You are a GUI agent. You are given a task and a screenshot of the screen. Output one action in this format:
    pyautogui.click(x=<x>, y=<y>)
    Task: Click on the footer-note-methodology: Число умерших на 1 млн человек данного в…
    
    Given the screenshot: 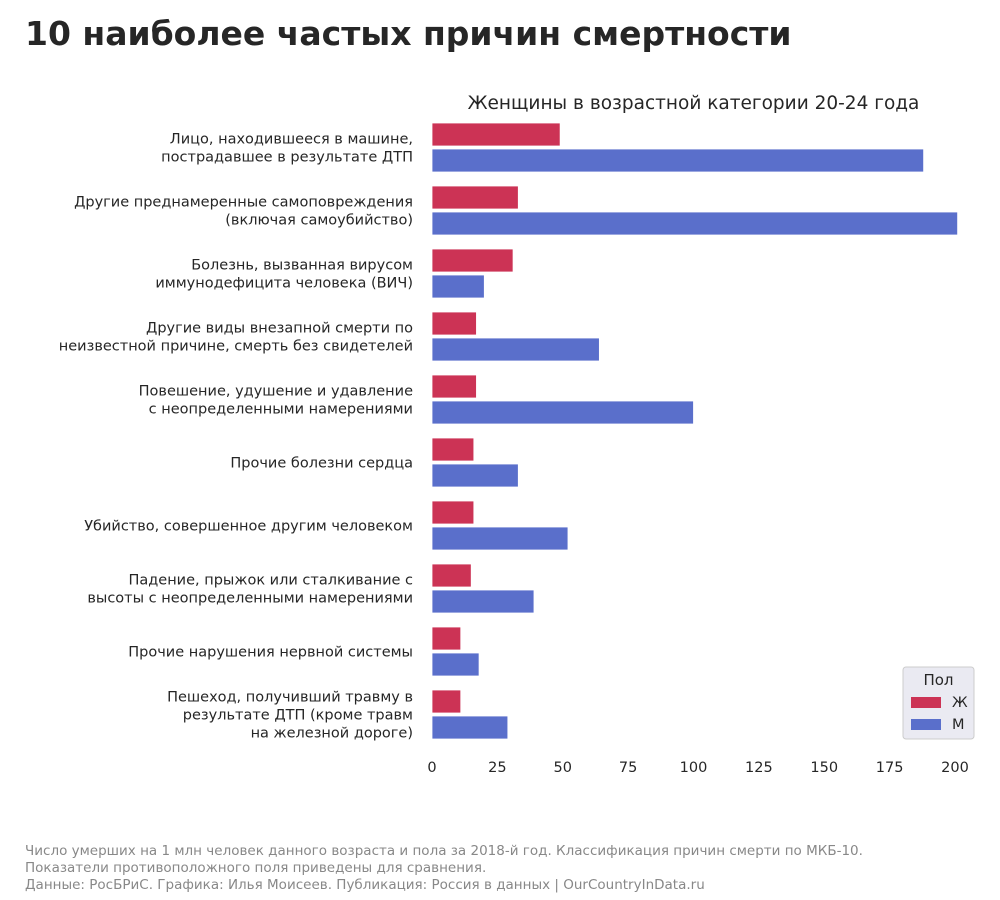 What is the action you would take?
    pyautogui.click(x=444, y=851)
    